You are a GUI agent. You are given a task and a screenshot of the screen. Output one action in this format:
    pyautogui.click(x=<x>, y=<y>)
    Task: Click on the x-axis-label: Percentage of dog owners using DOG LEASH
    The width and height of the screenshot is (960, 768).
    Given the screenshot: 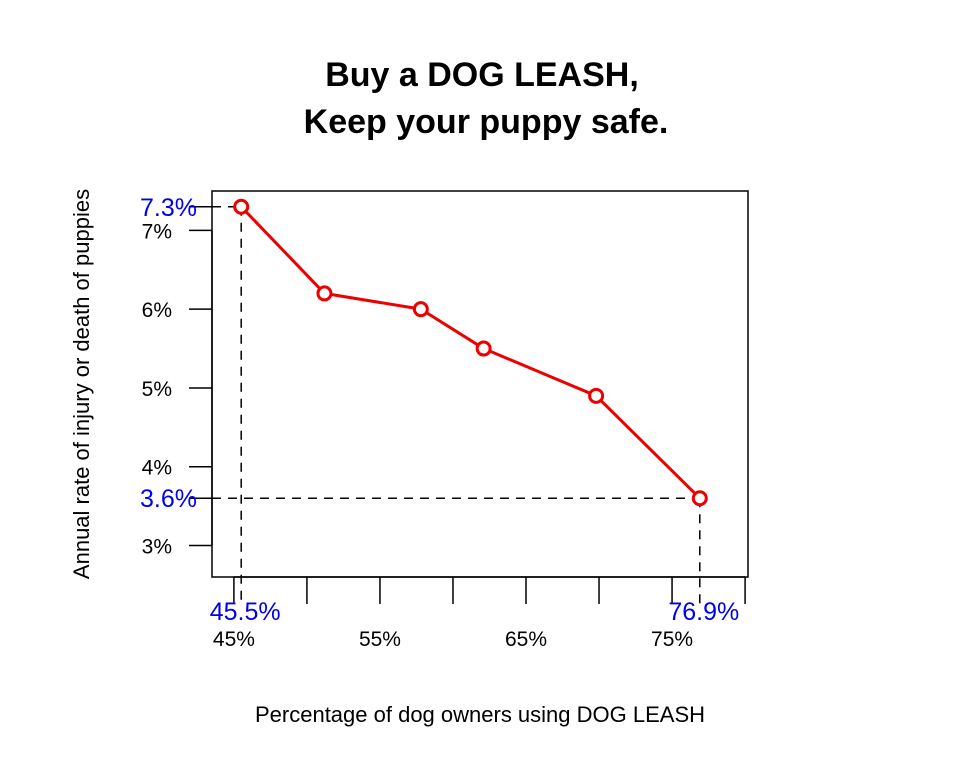 What is the action you would take?
    pyautogui.click(x=480, y=714)
    